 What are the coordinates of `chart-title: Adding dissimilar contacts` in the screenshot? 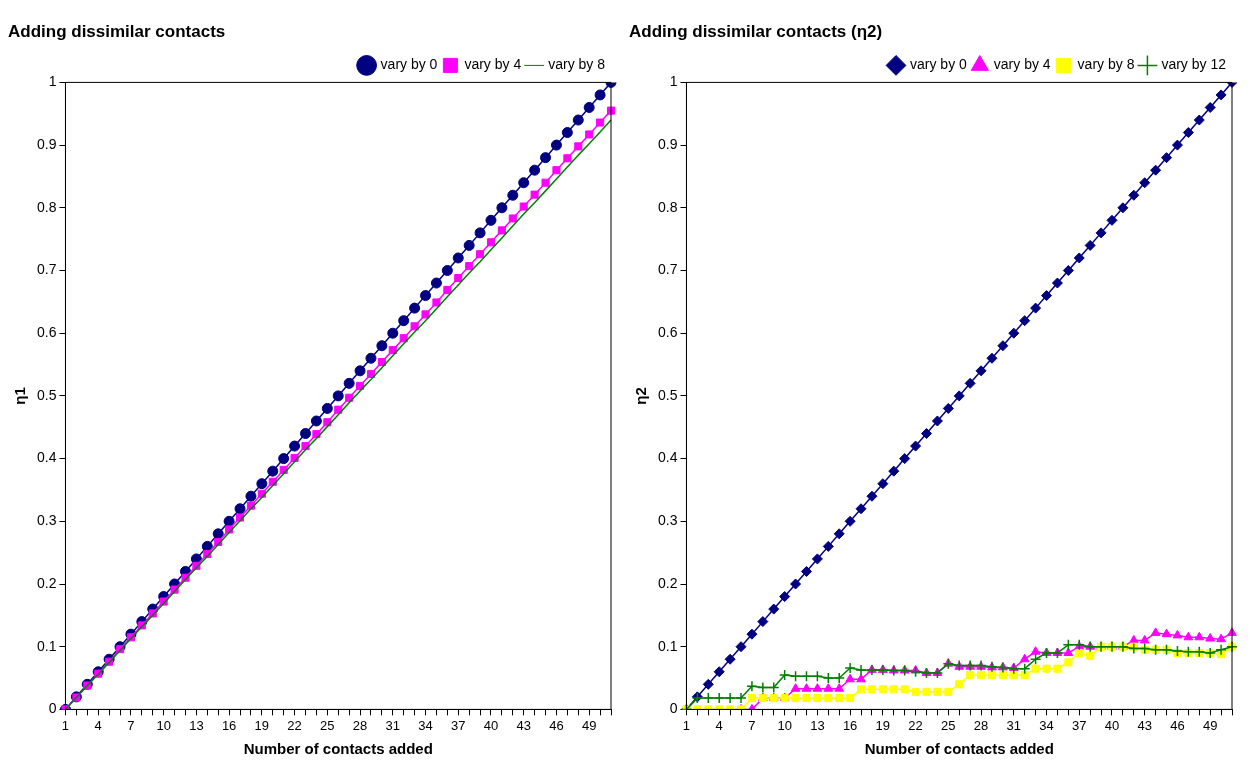 It's located at (117, 31).